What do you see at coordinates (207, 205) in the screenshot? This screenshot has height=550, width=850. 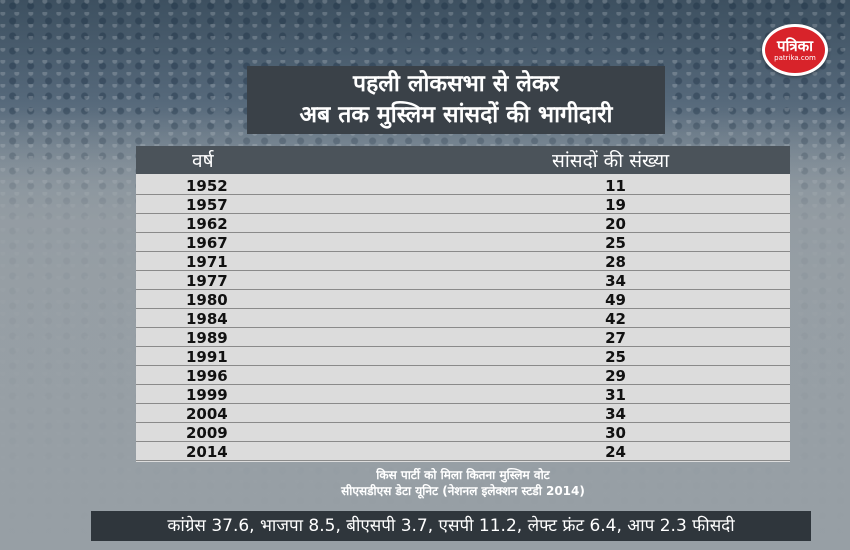 I see `year-cell: 1957` at bounding box center [207, 205].